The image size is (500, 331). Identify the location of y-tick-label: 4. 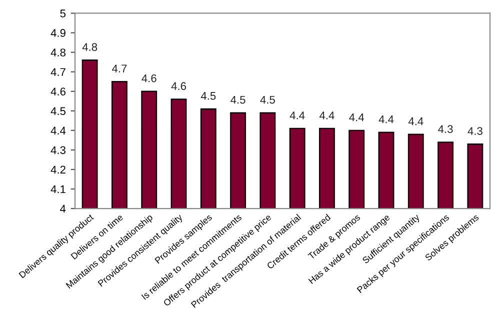
(63, 208).